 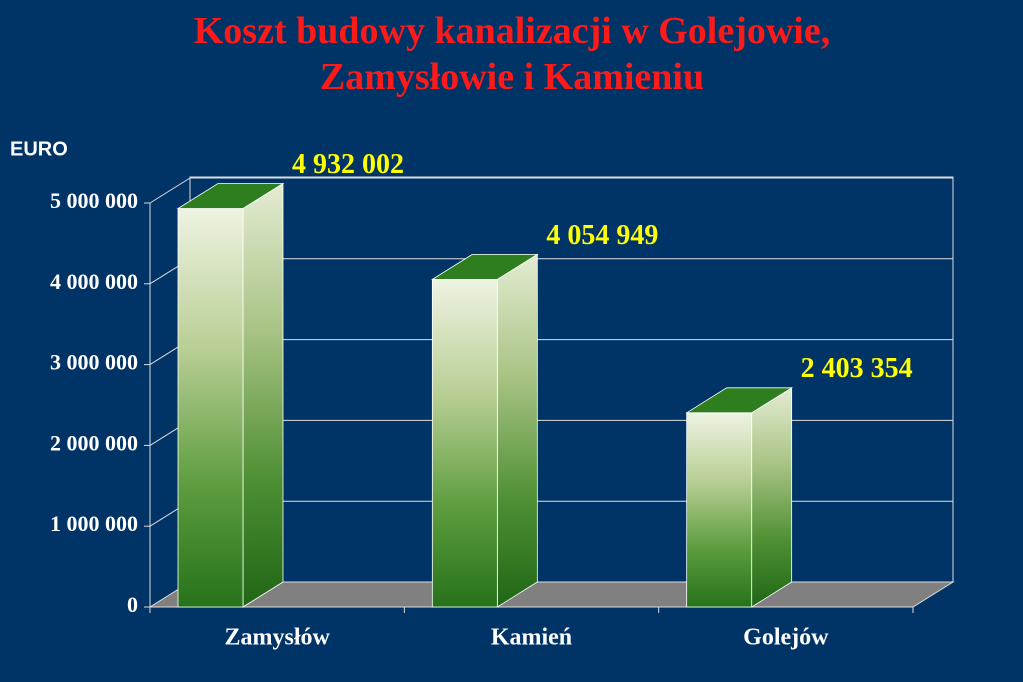 What do you see at coordinates (170, 190) in the screenshot?
I see `grid-line-side` at bounding box center [170, 190].